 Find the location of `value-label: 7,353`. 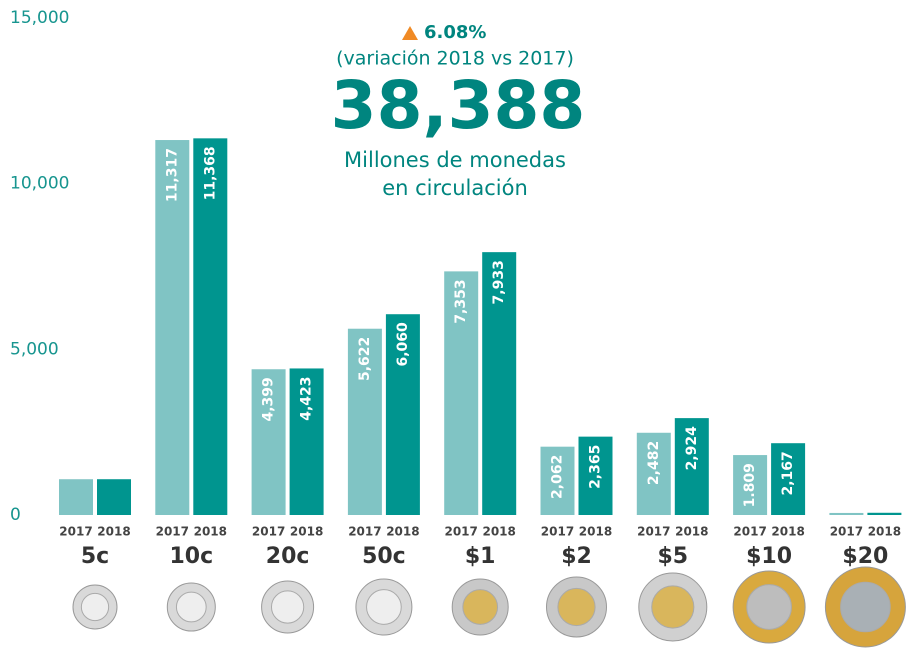

value-label: 7,353 is located at coordinates (461, 301).